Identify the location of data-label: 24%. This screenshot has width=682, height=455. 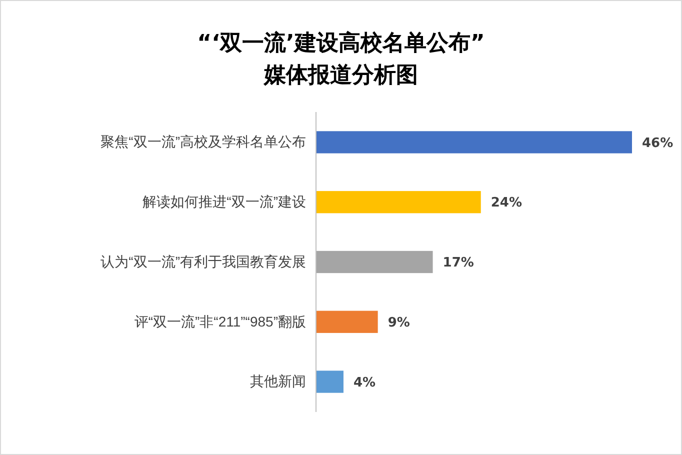
(506, 203).